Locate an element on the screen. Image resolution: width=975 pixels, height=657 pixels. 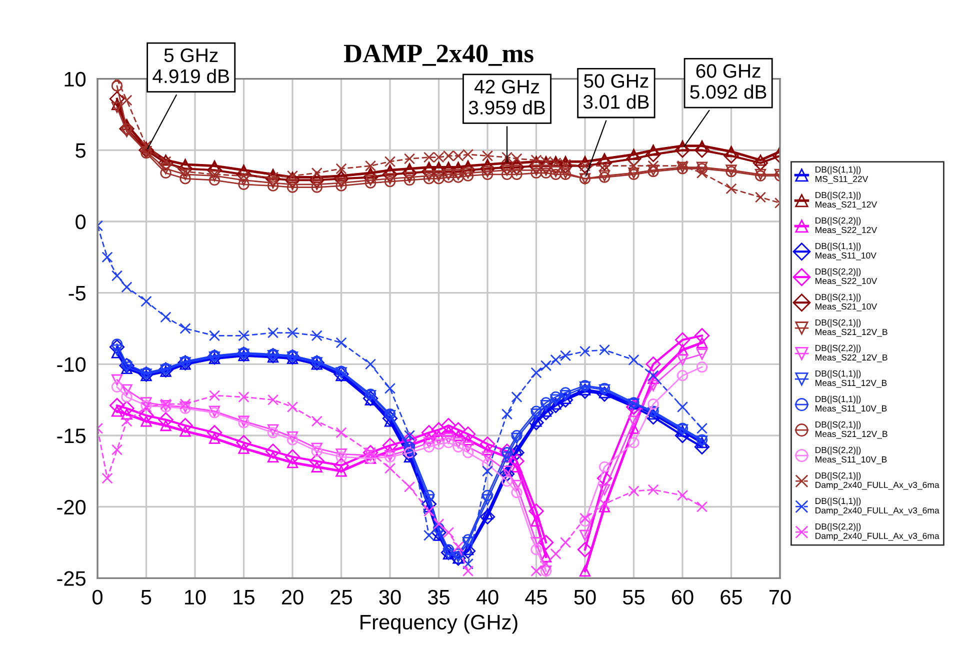
legend-label: DB(|S(2,1)|) Meas_S21_12V is located at coordinates (847, 201).